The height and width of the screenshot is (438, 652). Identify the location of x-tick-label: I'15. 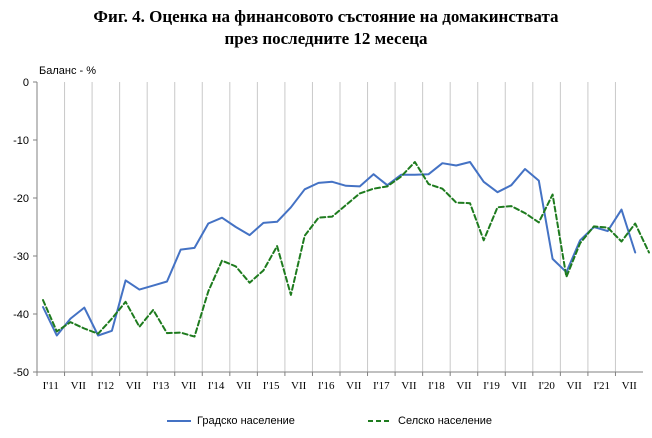
(271, 386).